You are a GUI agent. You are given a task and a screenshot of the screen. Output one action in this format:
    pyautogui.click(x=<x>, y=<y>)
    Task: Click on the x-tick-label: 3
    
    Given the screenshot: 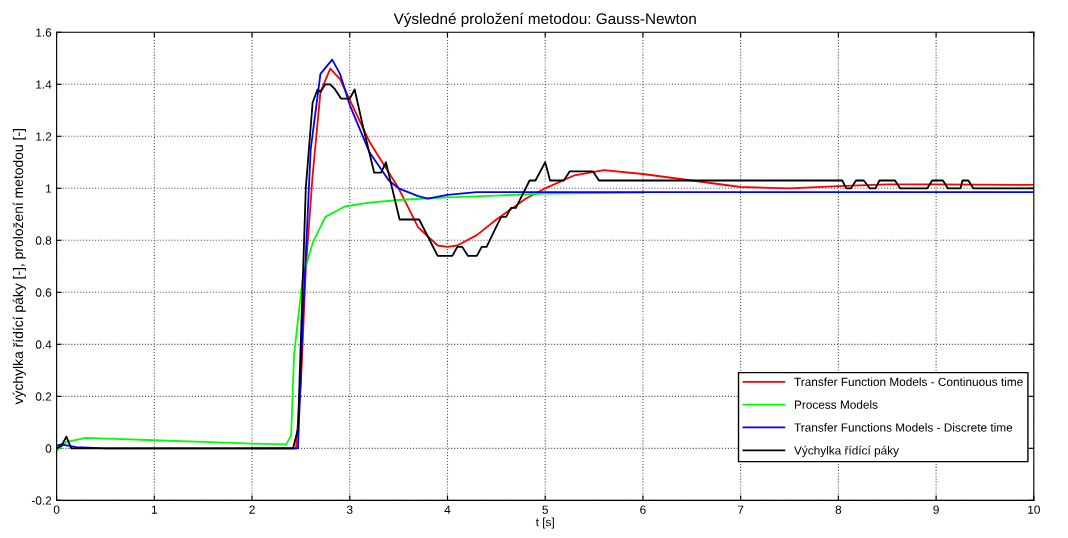 What is the action you would take?
    pyautogui.click(x=349, y=509)
    